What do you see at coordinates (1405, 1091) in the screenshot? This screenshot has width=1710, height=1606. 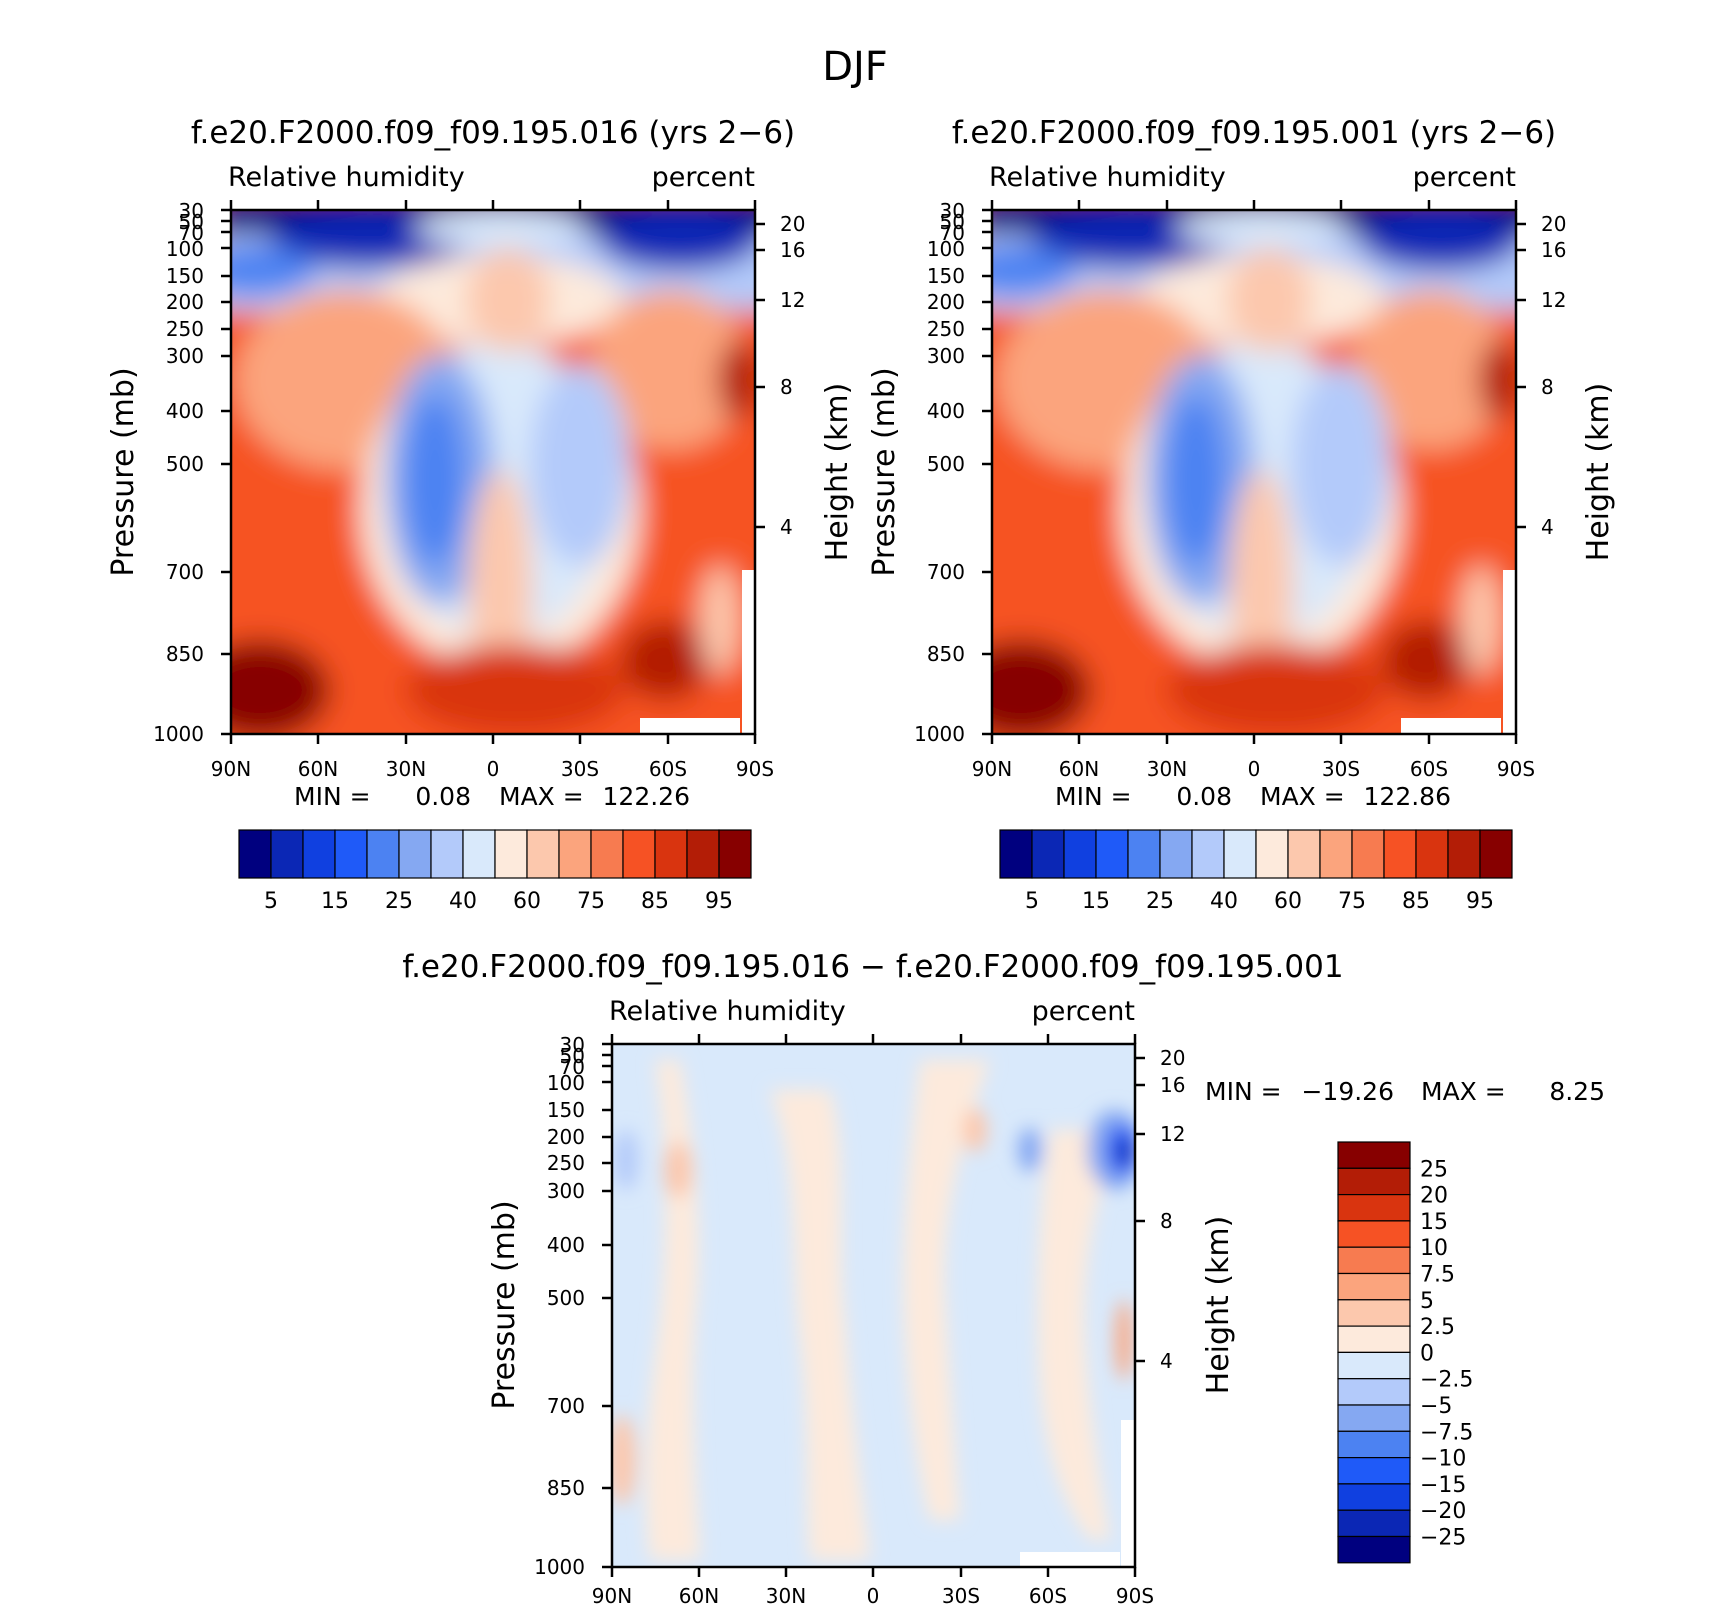 I see `stats-line: MIN = −19.26 MAX = 8.25` at bounding box center [1405, 1091].